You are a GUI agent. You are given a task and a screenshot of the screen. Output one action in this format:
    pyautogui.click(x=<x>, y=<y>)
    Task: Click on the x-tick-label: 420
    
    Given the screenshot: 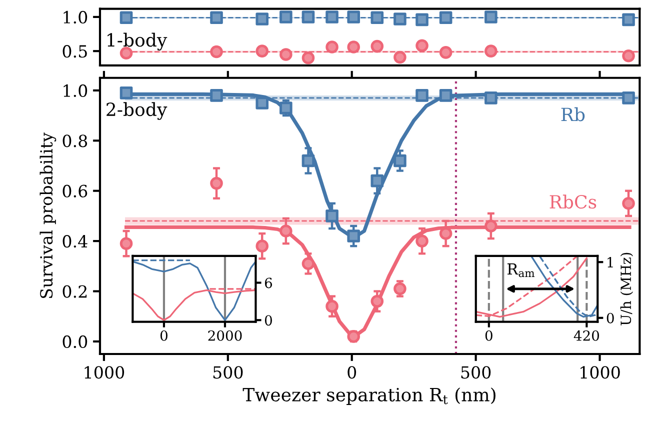 What is the action you would take?
    pyautogui.click(x=587, y=335)
    